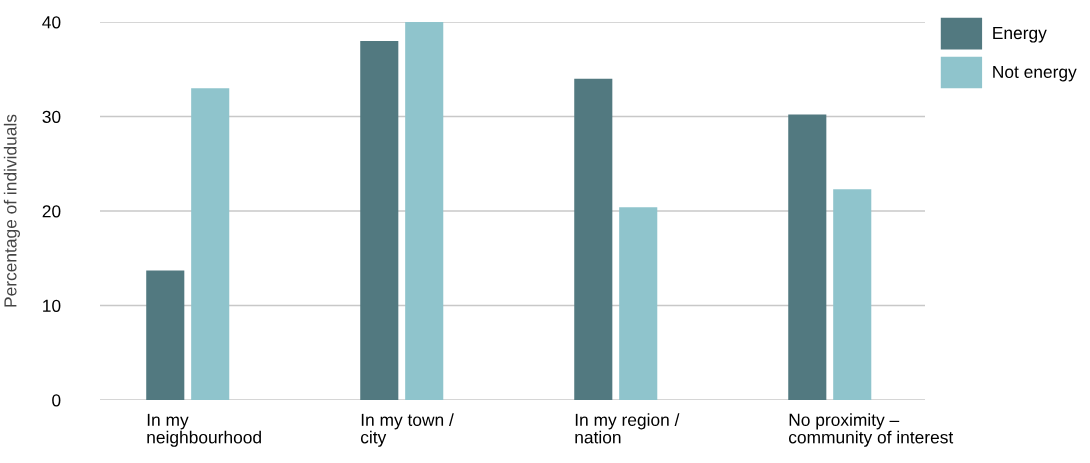 This screenshot has height=463, width=1090. I want to click on legend-label: Energy, so click(1020, 35).